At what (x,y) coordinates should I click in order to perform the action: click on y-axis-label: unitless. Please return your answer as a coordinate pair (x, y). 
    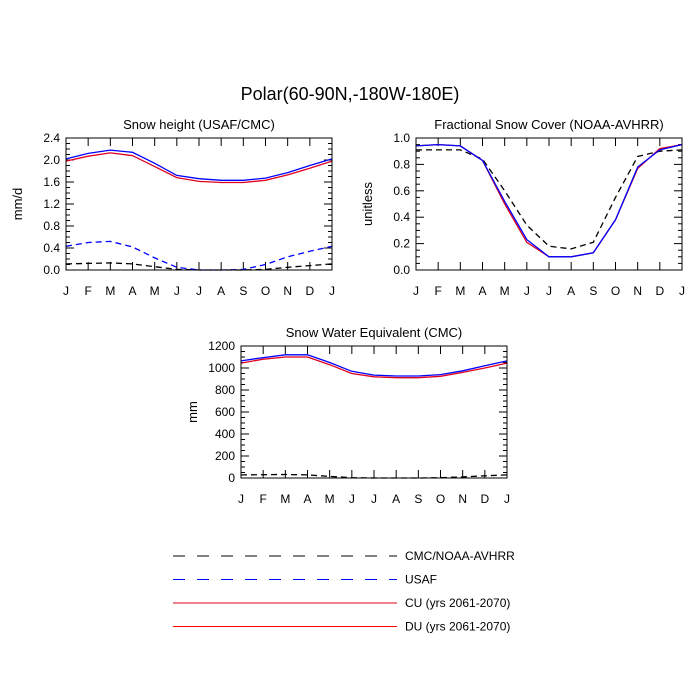
    Looking at the image, I should click on (367, 203).